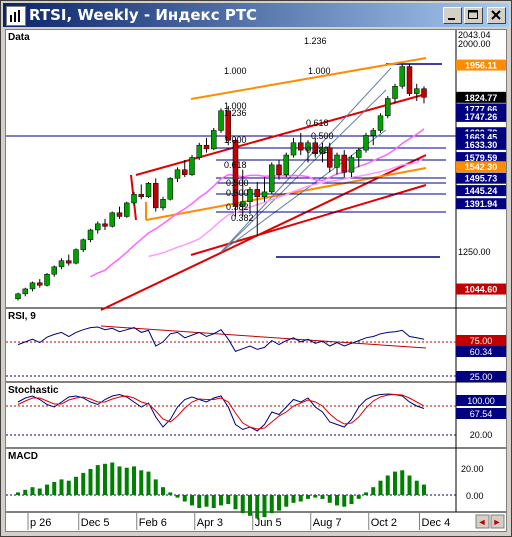 The height and width of the screenshot is (537, 512). I want to click on rsi-pane-label: RSI, 9, so click(22, 316).